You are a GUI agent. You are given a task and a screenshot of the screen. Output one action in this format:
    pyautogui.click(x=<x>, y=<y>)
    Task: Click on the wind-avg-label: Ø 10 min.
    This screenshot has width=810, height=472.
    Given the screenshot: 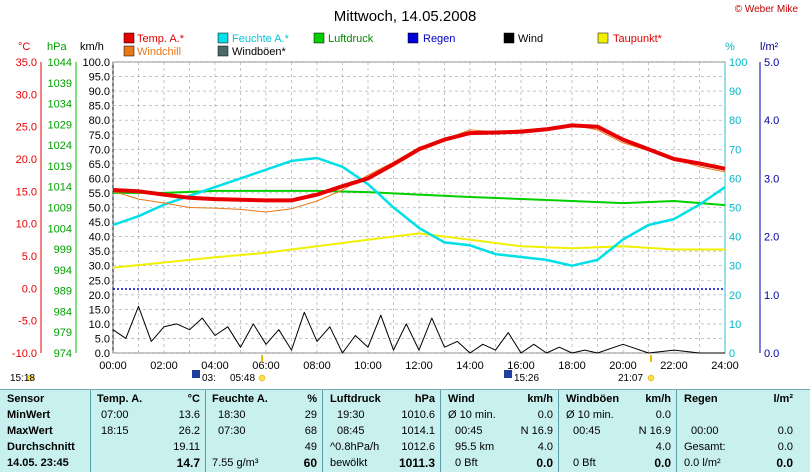 What is the action you would take?
    pyautogui.click(x=472, y=415)
    